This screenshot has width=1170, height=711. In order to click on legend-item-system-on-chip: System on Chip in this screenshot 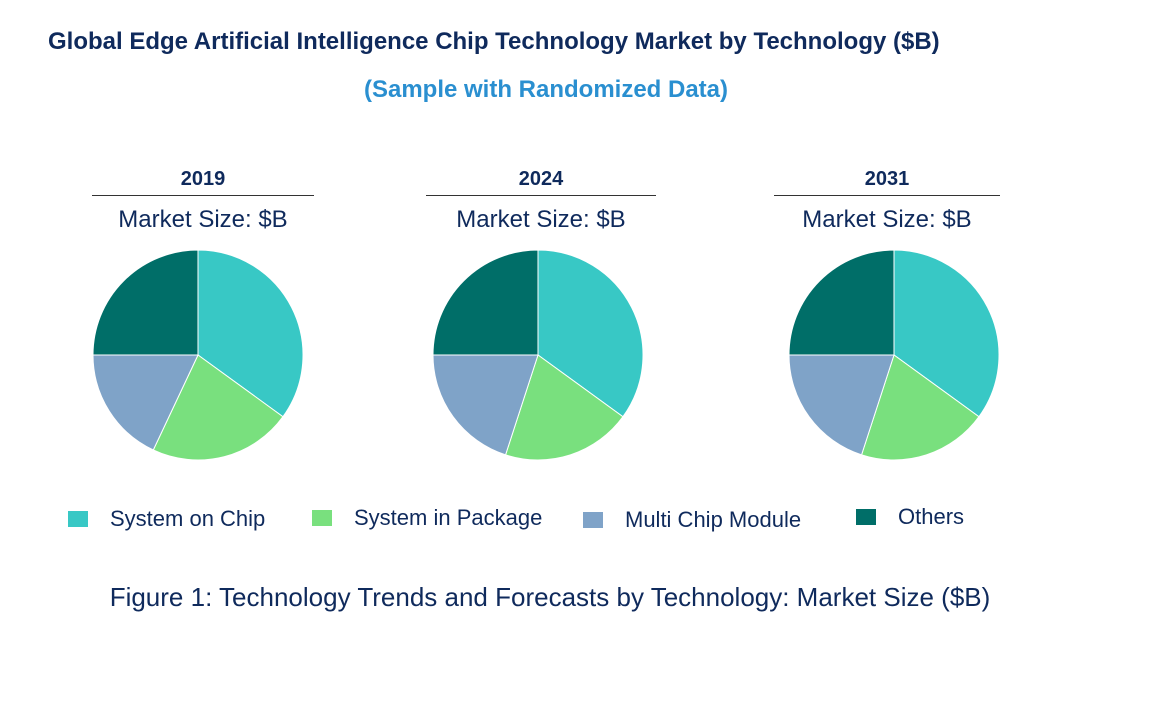, I will do `click(166, 519)`.